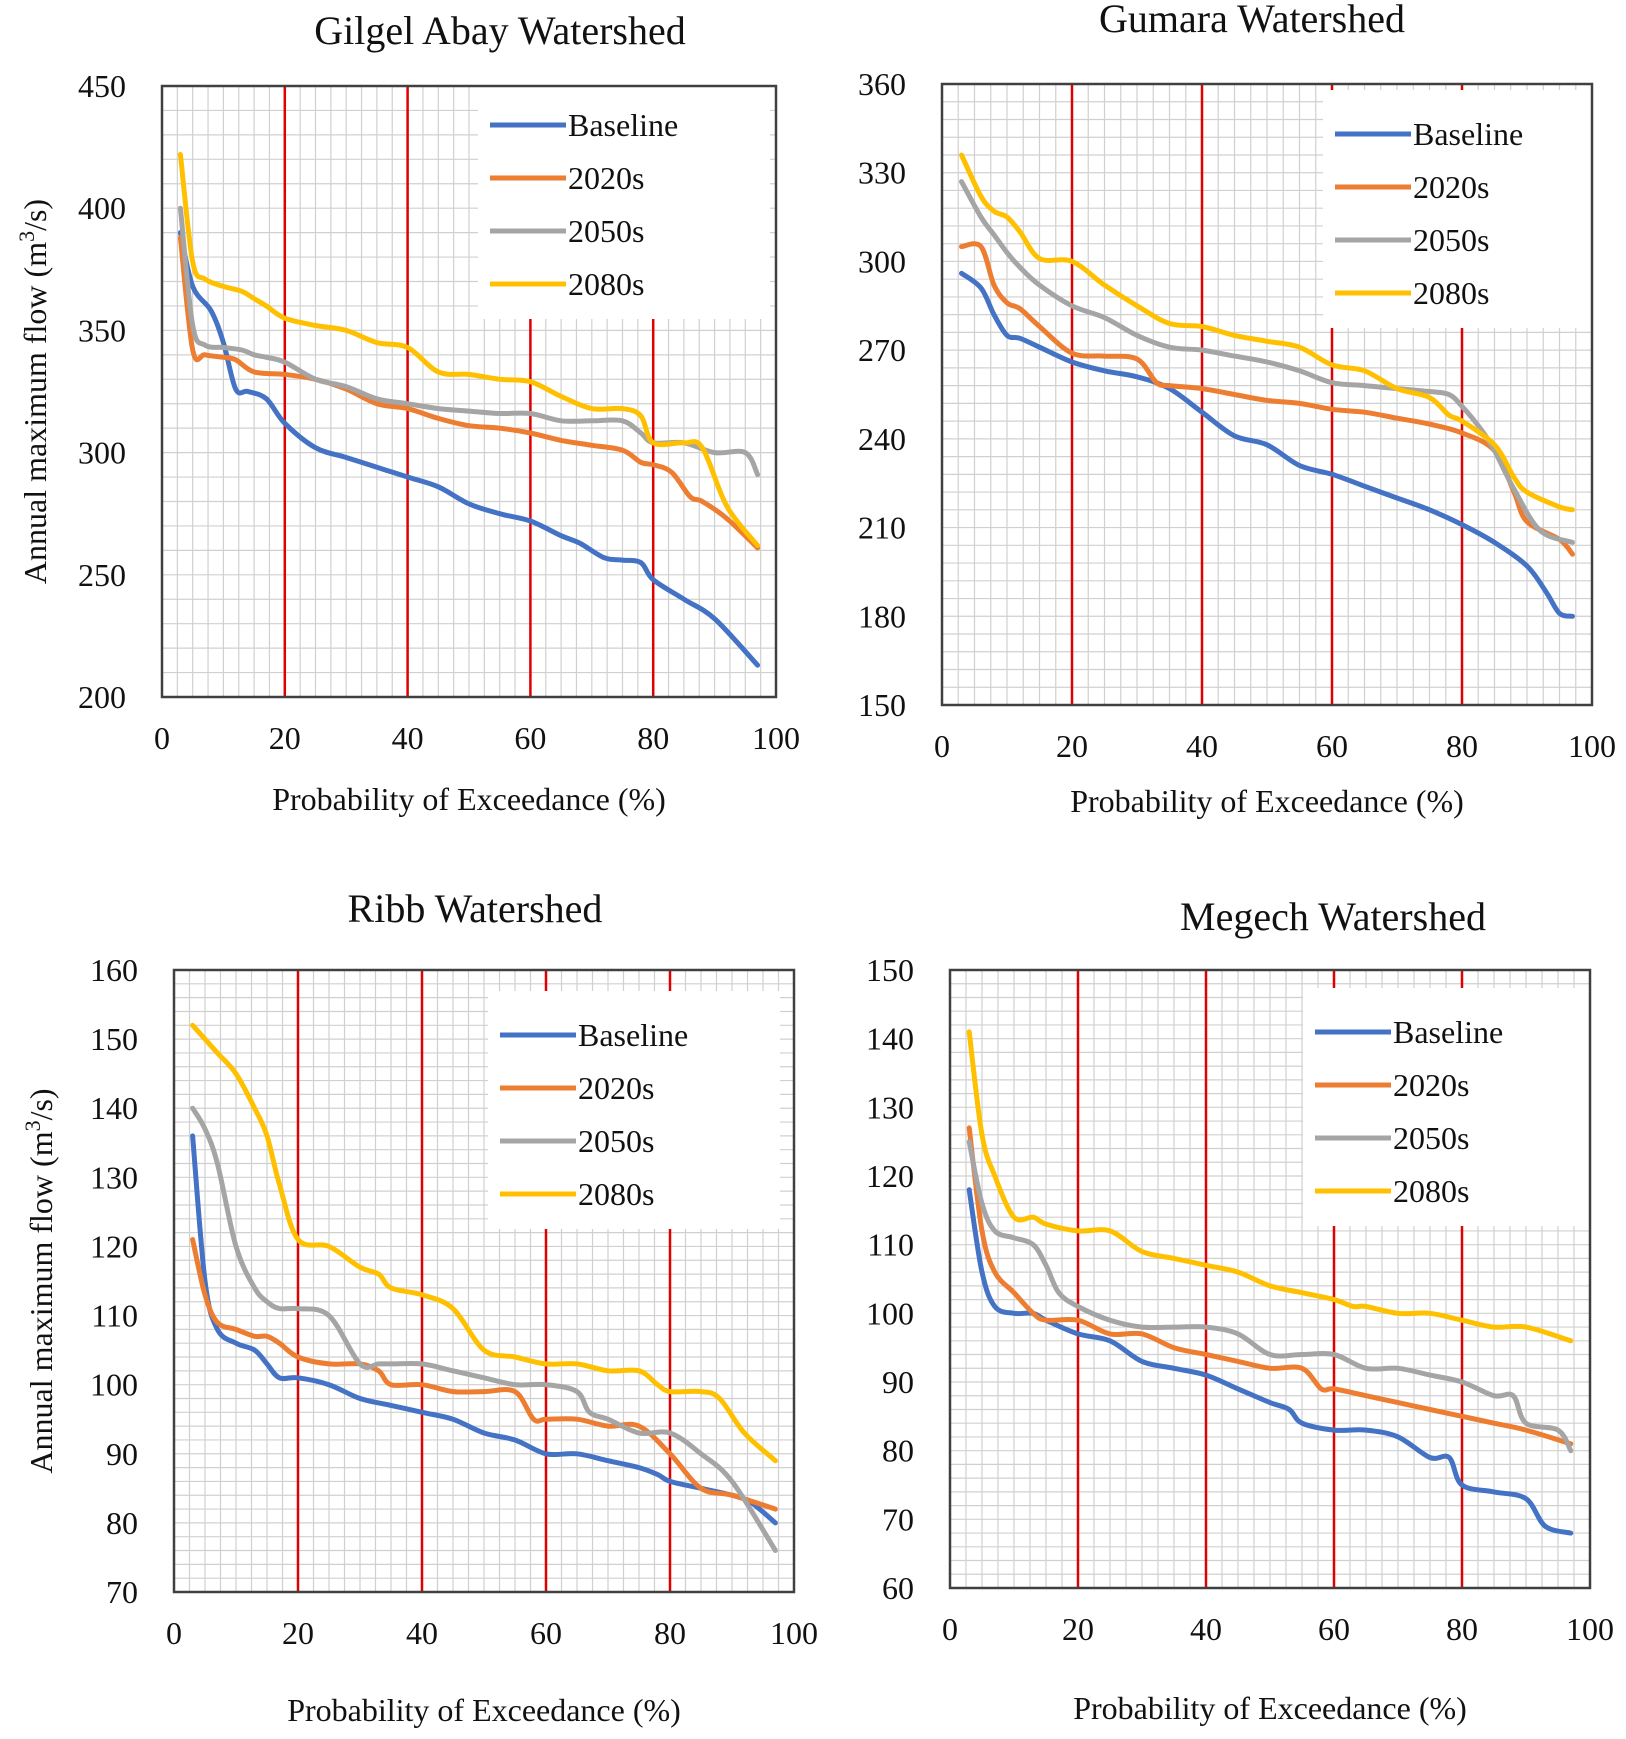  I want to click on y-tick-label: 180, so click(882, 616).